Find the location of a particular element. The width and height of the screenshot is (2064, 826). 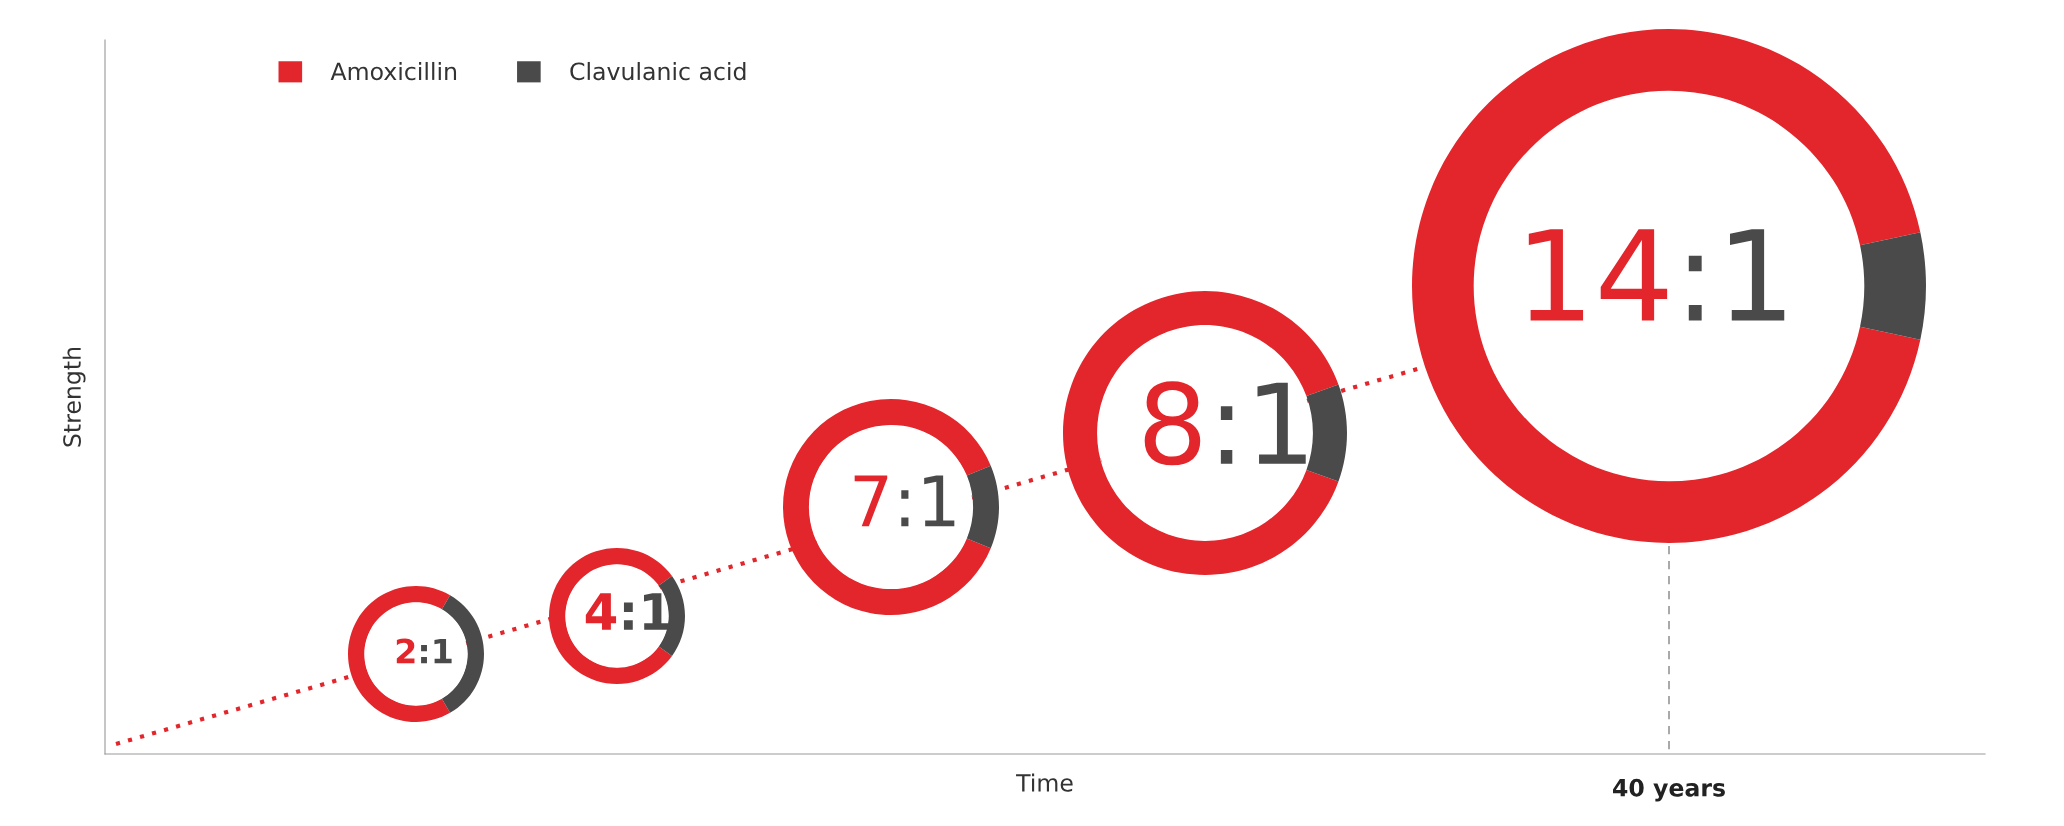

text: 4:1 is located at coordinates (627, 611).